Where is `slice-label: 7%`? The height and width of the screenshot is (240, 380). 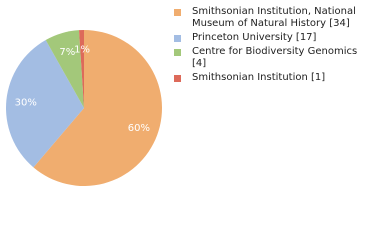
slice-label: 7% is located at coordinates (67, 52).